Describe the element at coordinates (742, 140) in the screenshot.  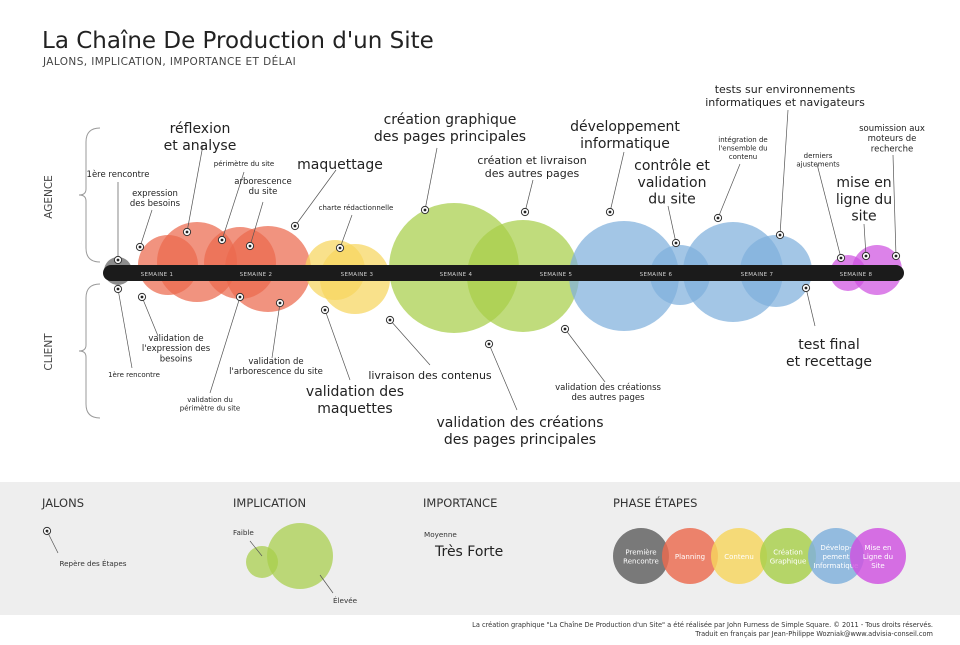
I see `milestone-top-label-line: intégration de` at that location.